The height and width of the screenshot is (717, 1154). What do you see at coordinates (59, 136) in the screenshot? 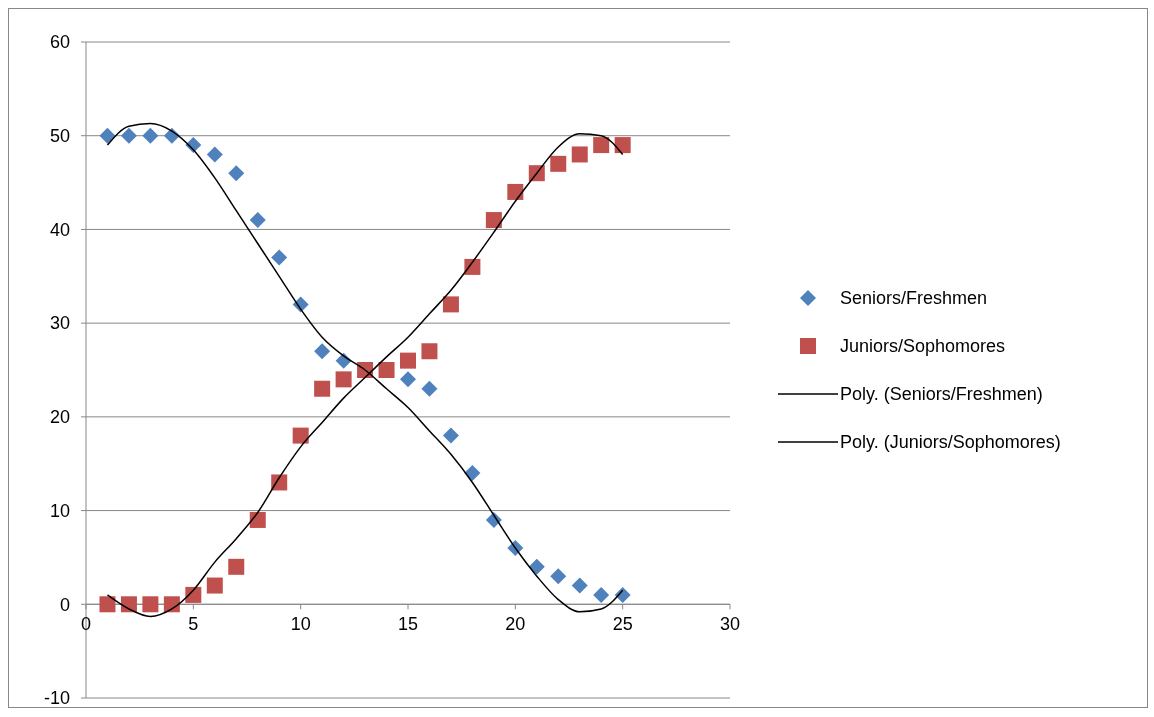
I see `y-tick-label: 50` at bounding box center [59, 136].